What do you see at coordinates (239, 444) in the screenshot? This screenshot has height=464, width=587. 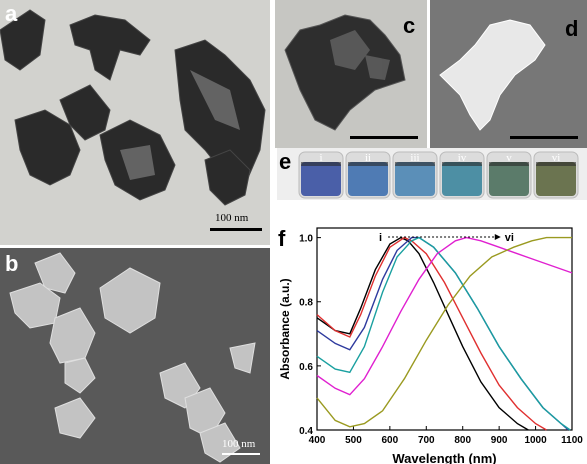 I see `scale-bar-label-b: 100 nm` at bounding box center [239, 444].